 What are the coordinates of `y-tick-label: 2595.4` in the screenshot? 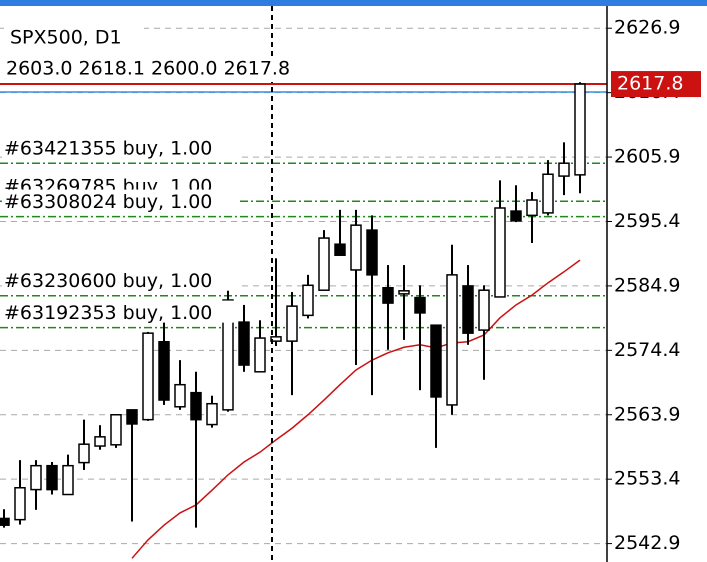 It's located at (647, 221).